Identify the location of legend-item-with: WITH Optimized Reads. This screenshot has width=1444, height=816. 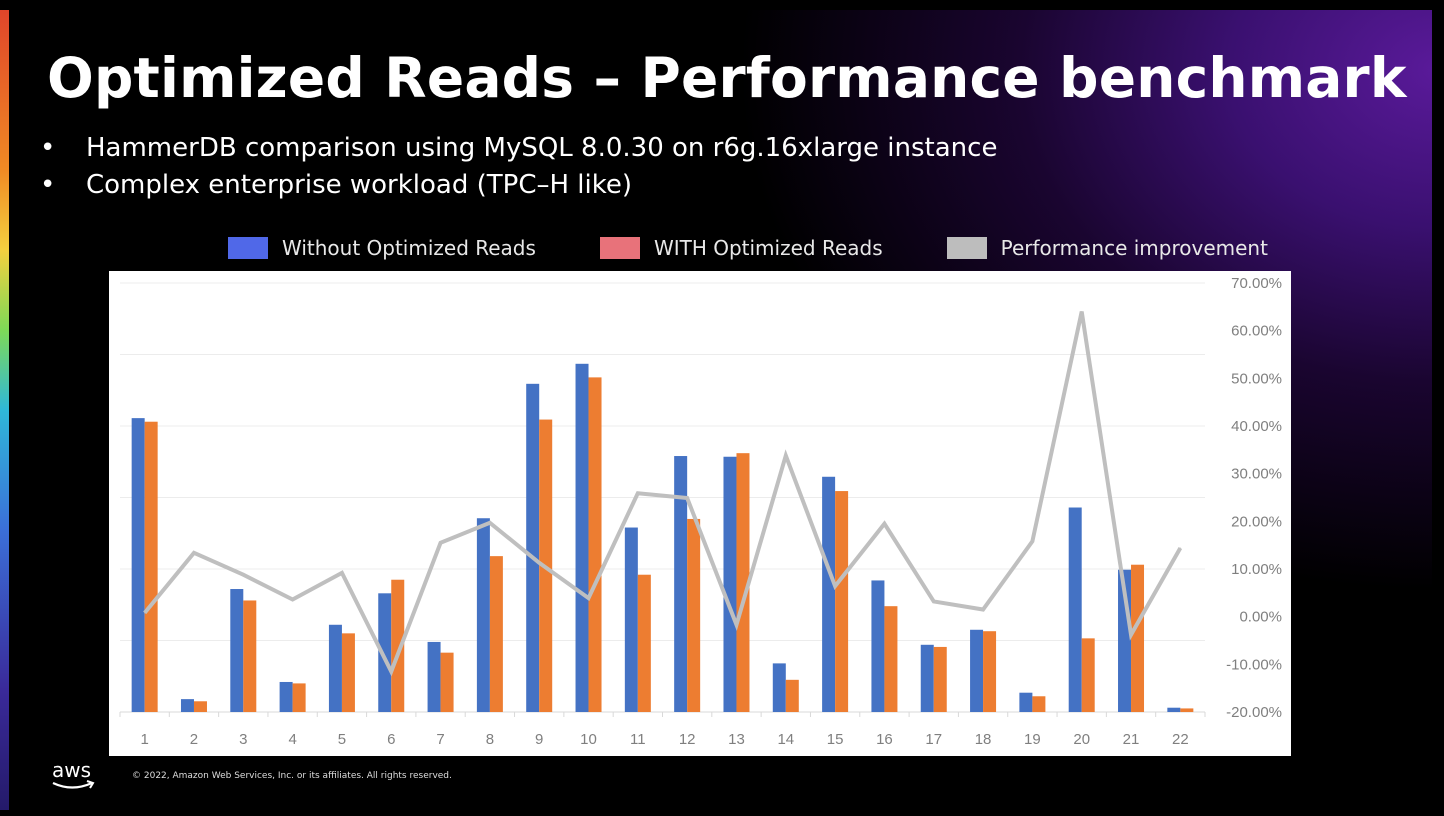
(741, 248).